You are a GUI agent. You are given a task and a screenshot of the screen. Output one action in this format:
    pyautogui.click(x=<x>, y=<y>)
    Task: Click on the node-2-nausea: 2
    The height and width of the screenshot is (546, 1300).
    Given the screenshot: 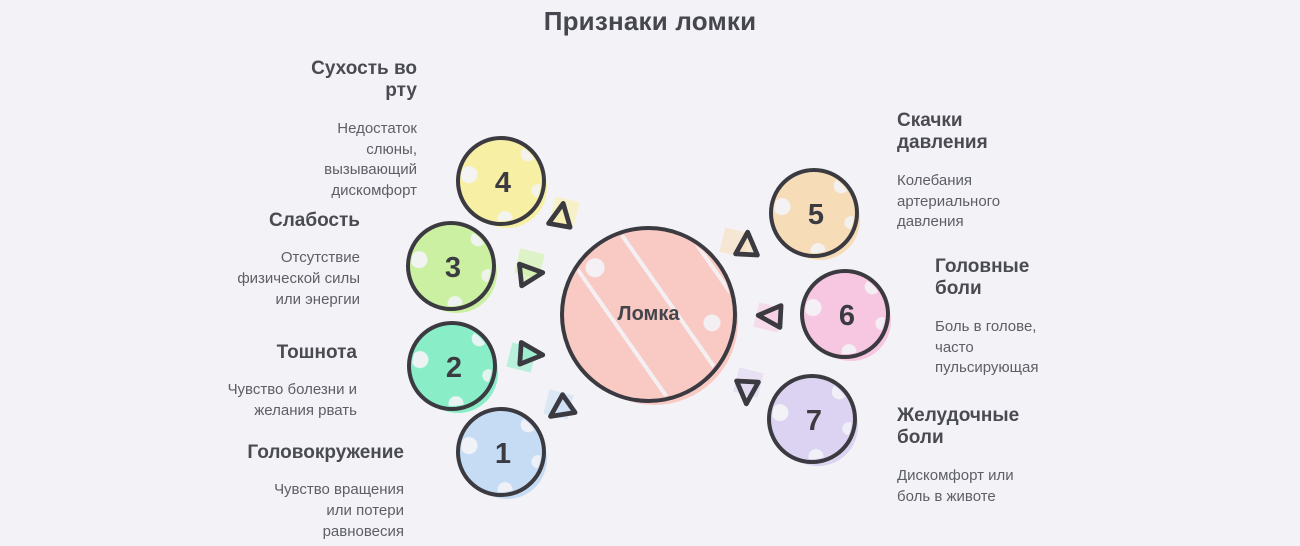 What is the action you would take?
    pyautogui.click(x=452, y=366)
    